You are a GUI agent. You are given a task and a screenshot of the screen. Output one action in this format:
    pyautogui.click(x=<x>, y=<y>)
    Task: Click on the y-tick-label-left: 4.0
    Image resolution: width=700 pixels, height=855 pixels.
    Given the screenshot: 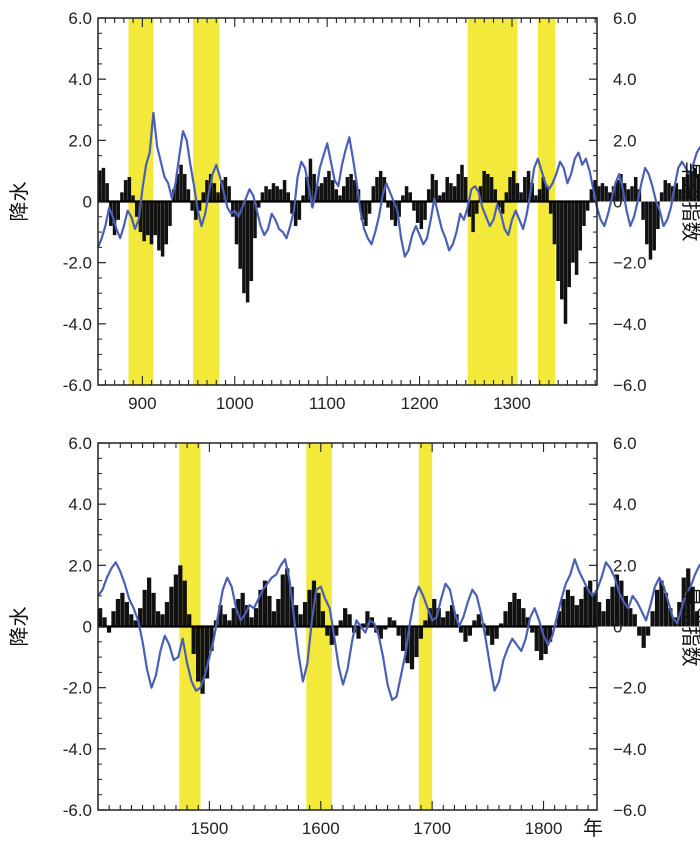 What is the action you would take?
    pyautogui.click(x=80, y=79)
    